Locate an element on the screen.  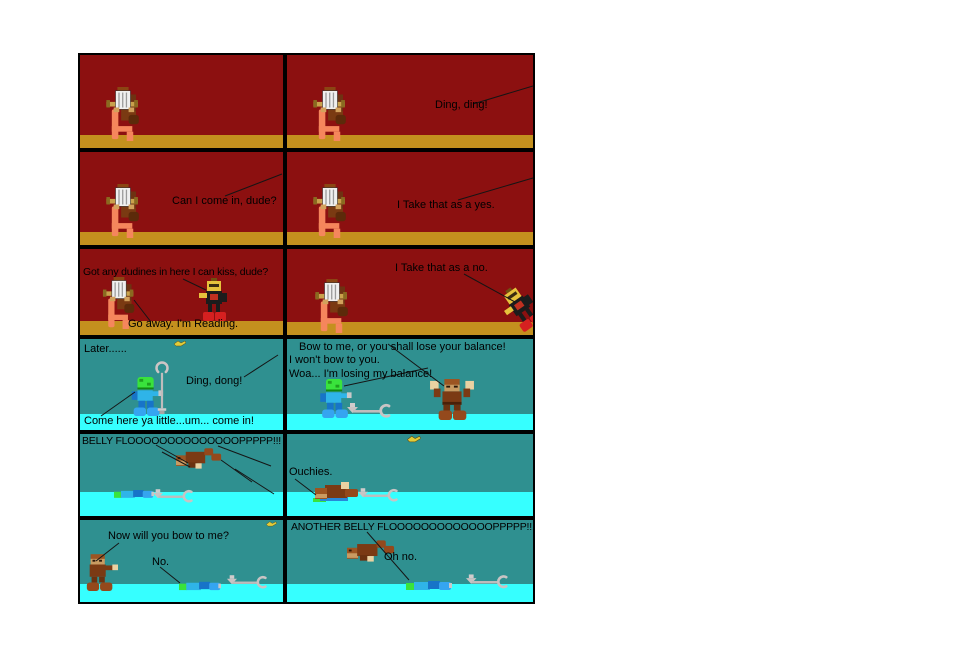
speech-text: Ding, ding! is located at coordinates (461, 105).